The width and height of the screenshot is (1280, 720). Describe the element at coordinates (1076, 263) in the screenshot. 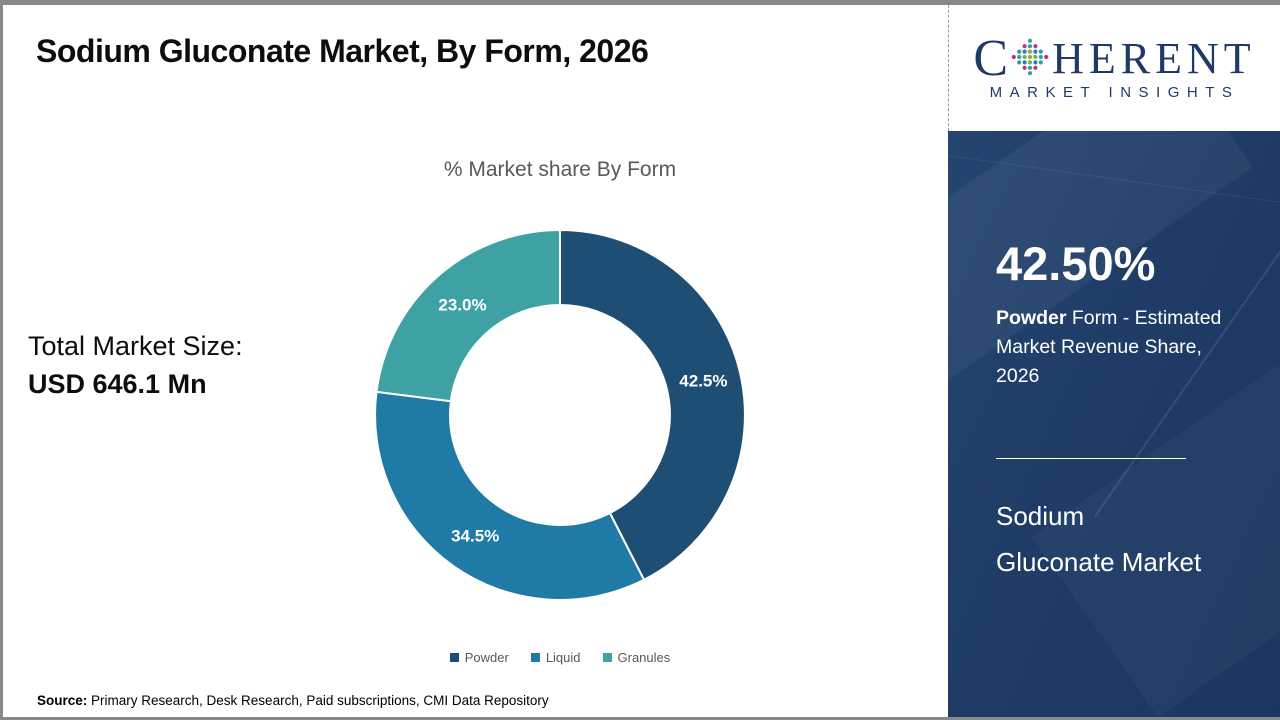

I see `highlight-stat-value: 42.50%` at that location.